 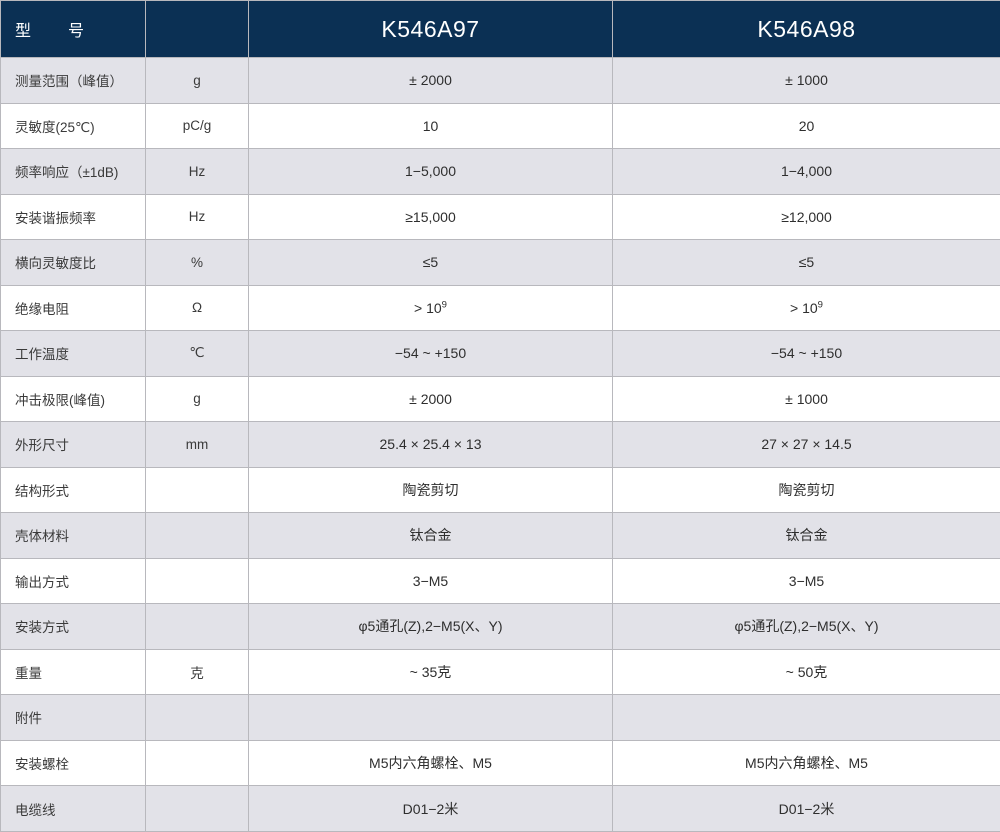 What do you see at coordinates (806, 535) in the screenshot?
I see `value-k546a98: 钛合金` at bounding box center [806, 535].